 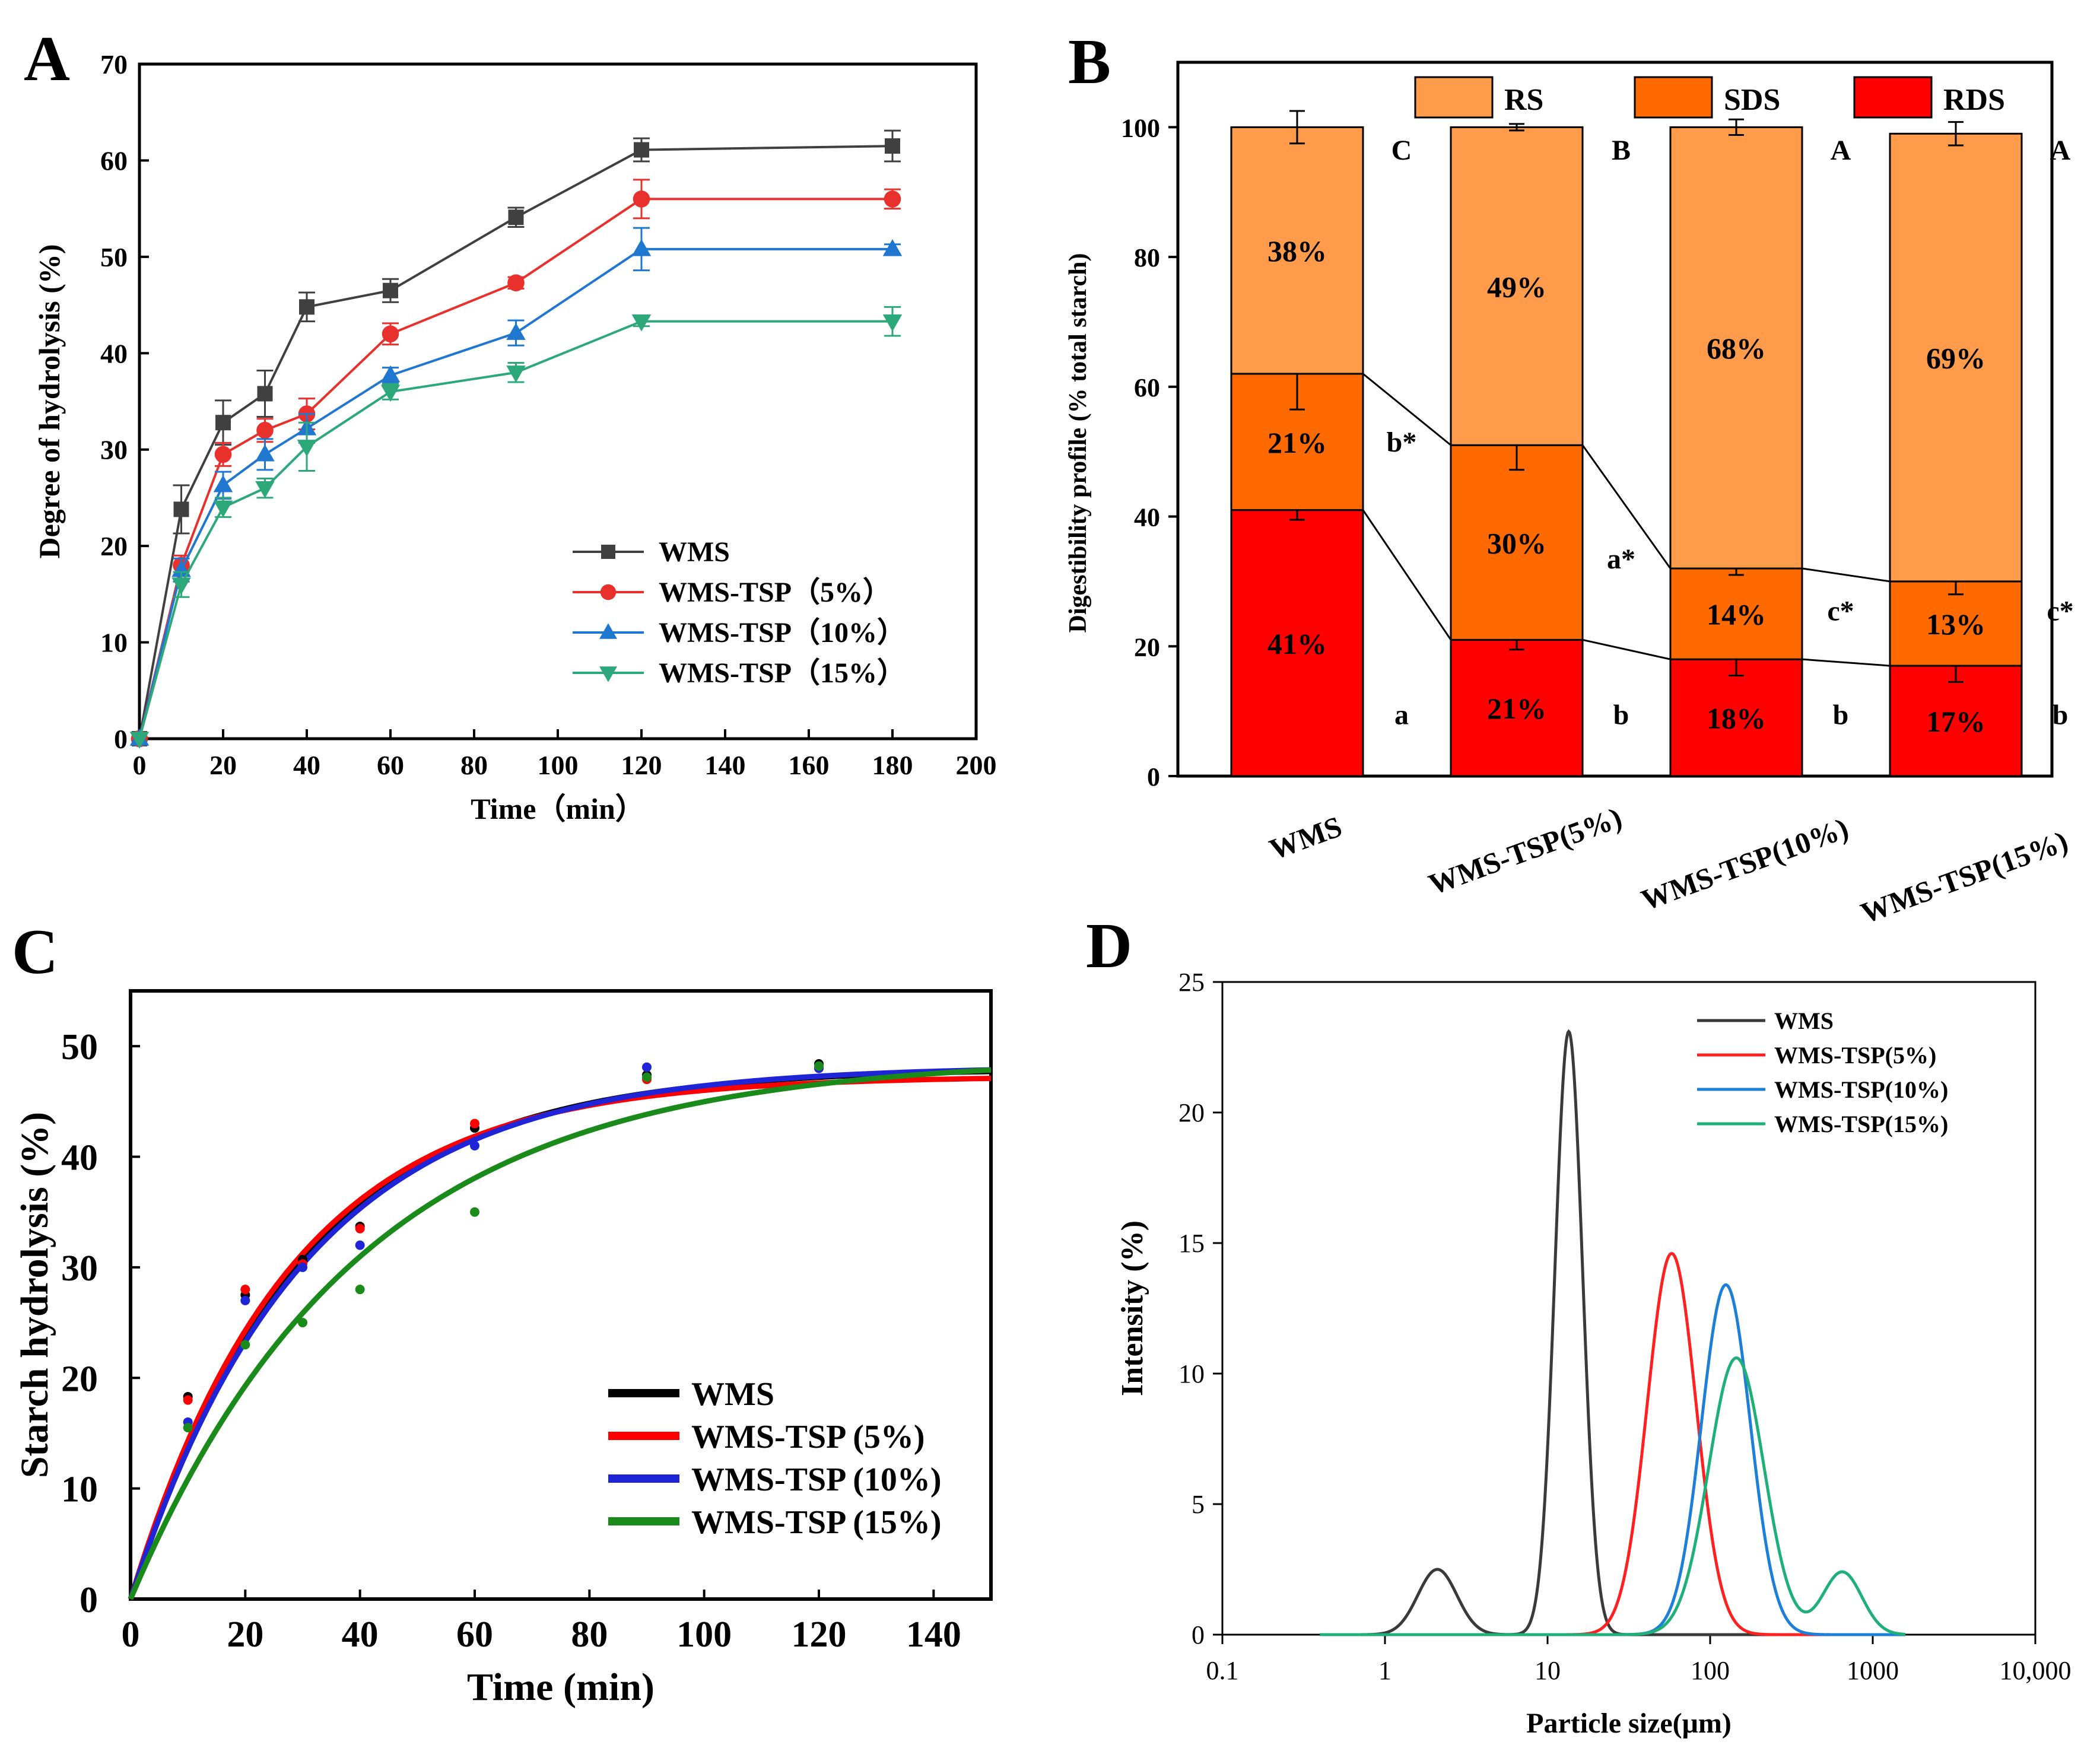 I want to click on y-tick-label: 15, so click(x=1191, y=1244).